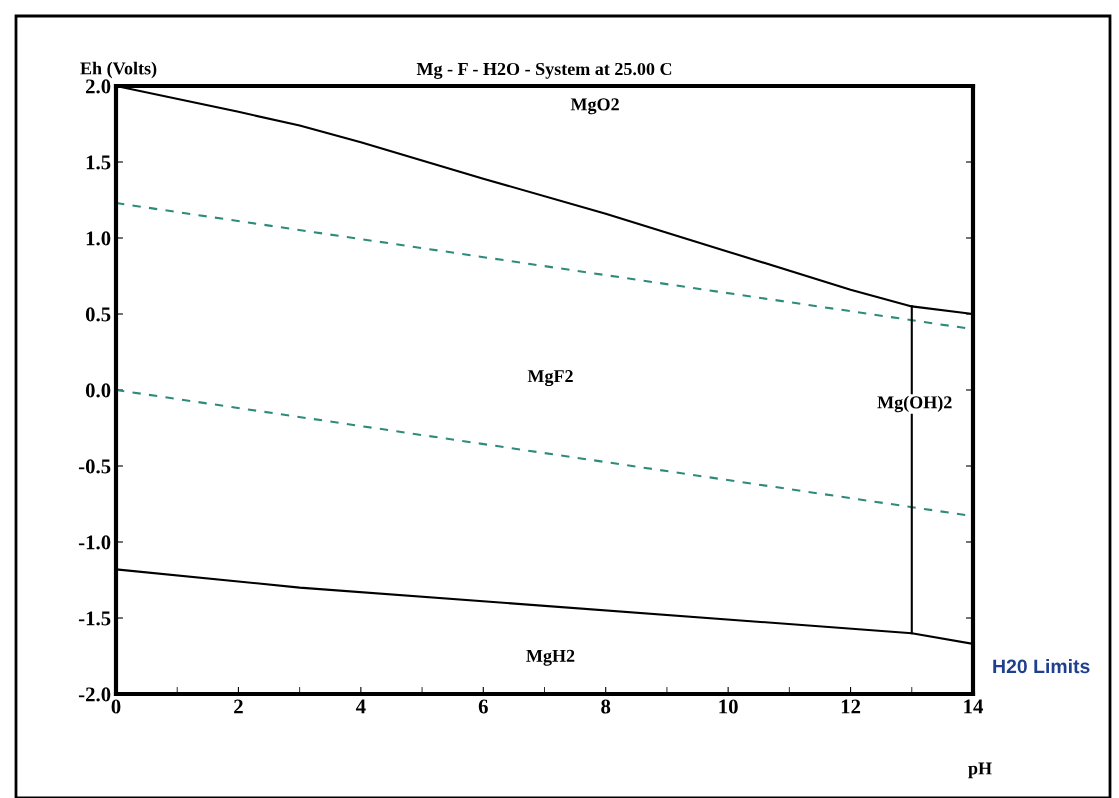 This screenshot has height=798, width=1119. Describe the element at coordinates (360, 706) in the screenshot. I see `x-tick-label: 4` at that location.